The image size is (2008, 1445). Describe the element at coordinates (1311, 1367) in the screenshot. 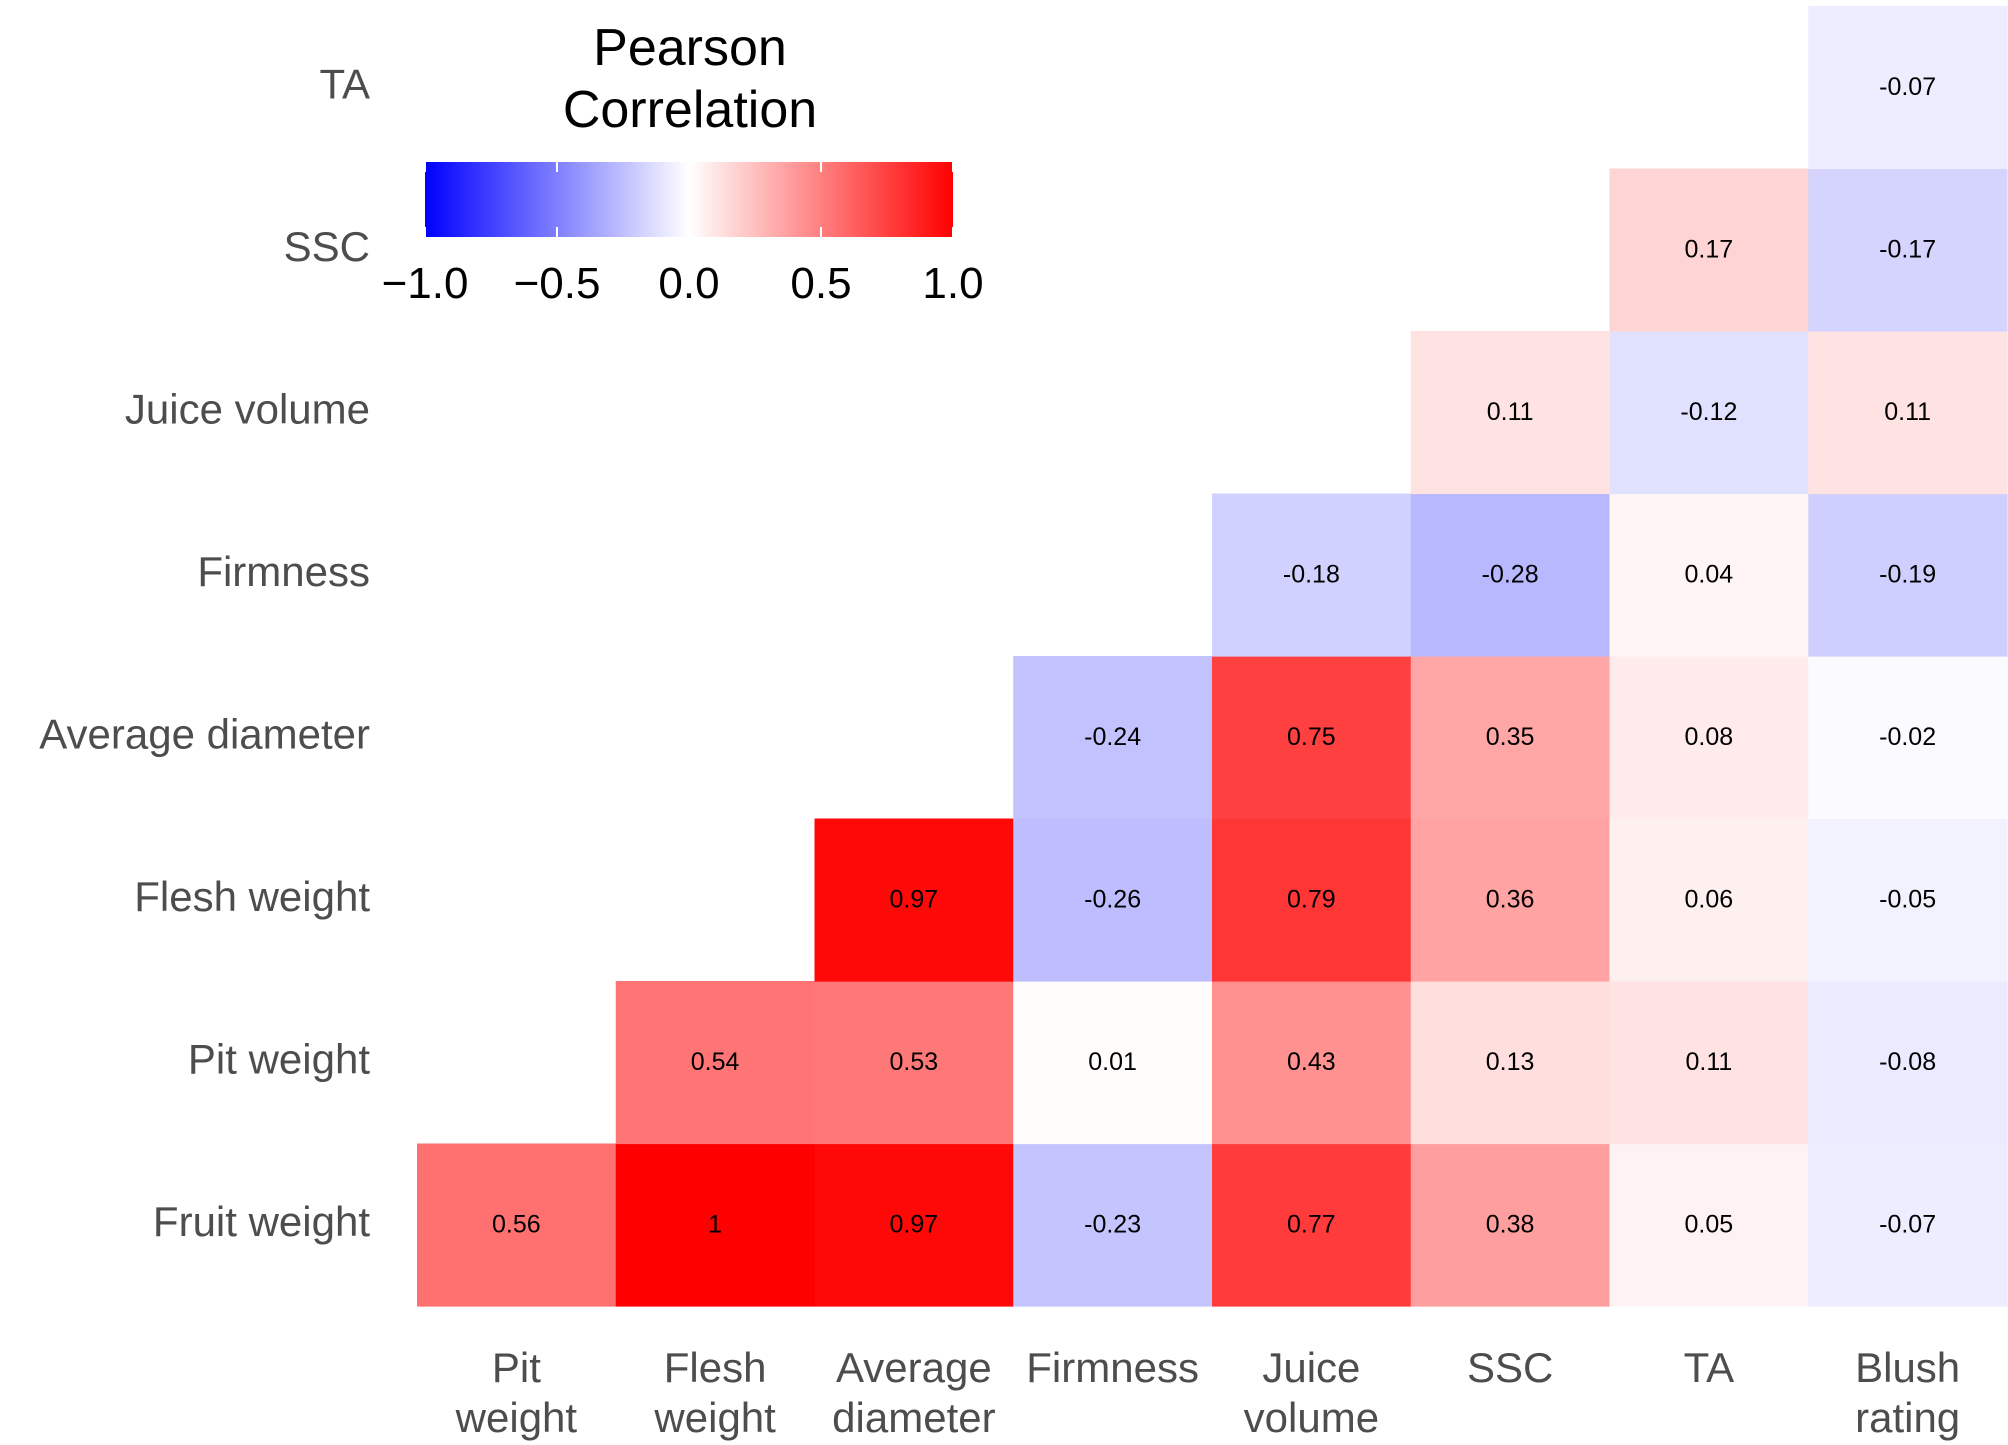

I see `column-label-juice-volume-line-1: Juice` at that location.